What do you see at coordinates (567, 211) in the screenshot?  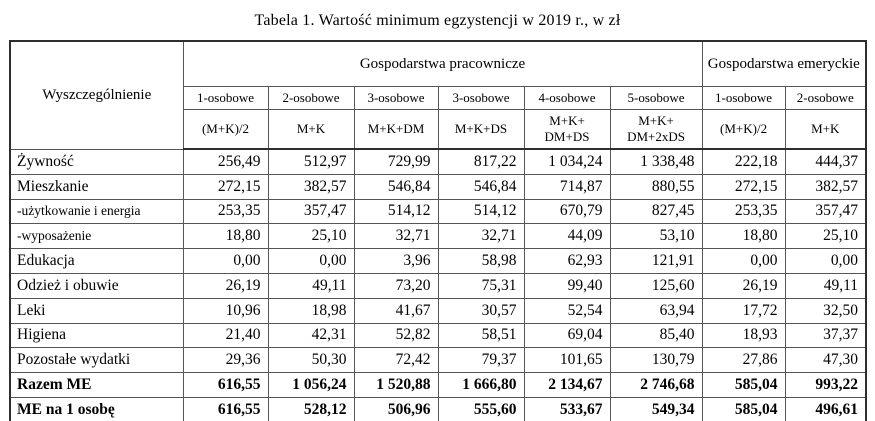 I see `value-cell: 670,79` at bounding box center [567, 211].